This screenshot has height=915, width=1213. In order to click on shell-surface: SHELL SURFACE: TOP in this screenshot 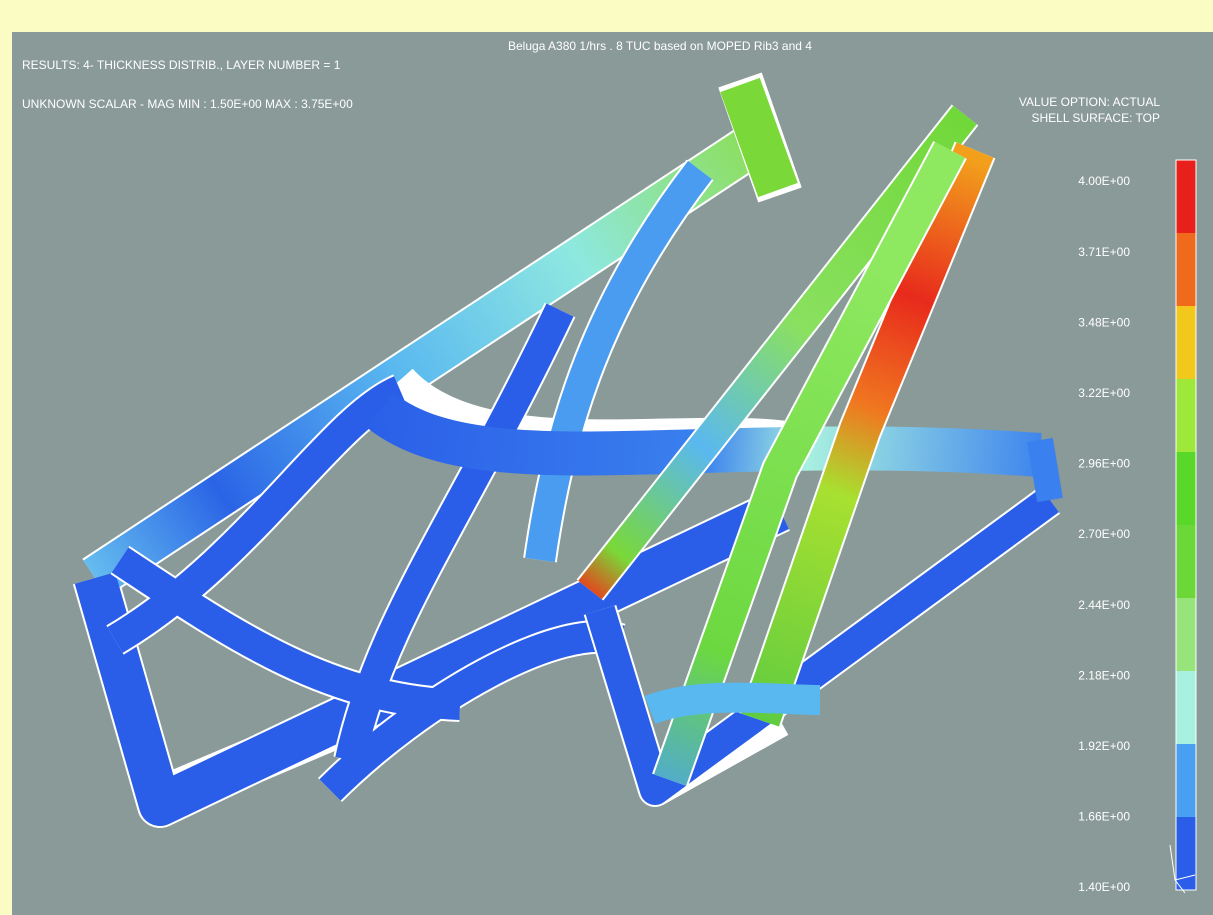, I will do `click(1096, 118)`.